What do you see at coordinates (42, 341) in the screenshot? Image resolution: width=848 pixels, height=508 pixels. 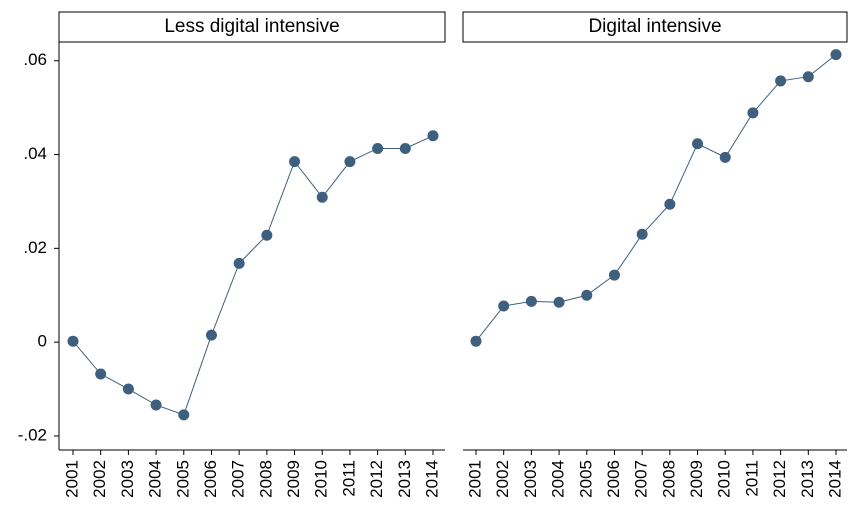 I see `y-tick-label: 0` at bounding box center [42, 341].